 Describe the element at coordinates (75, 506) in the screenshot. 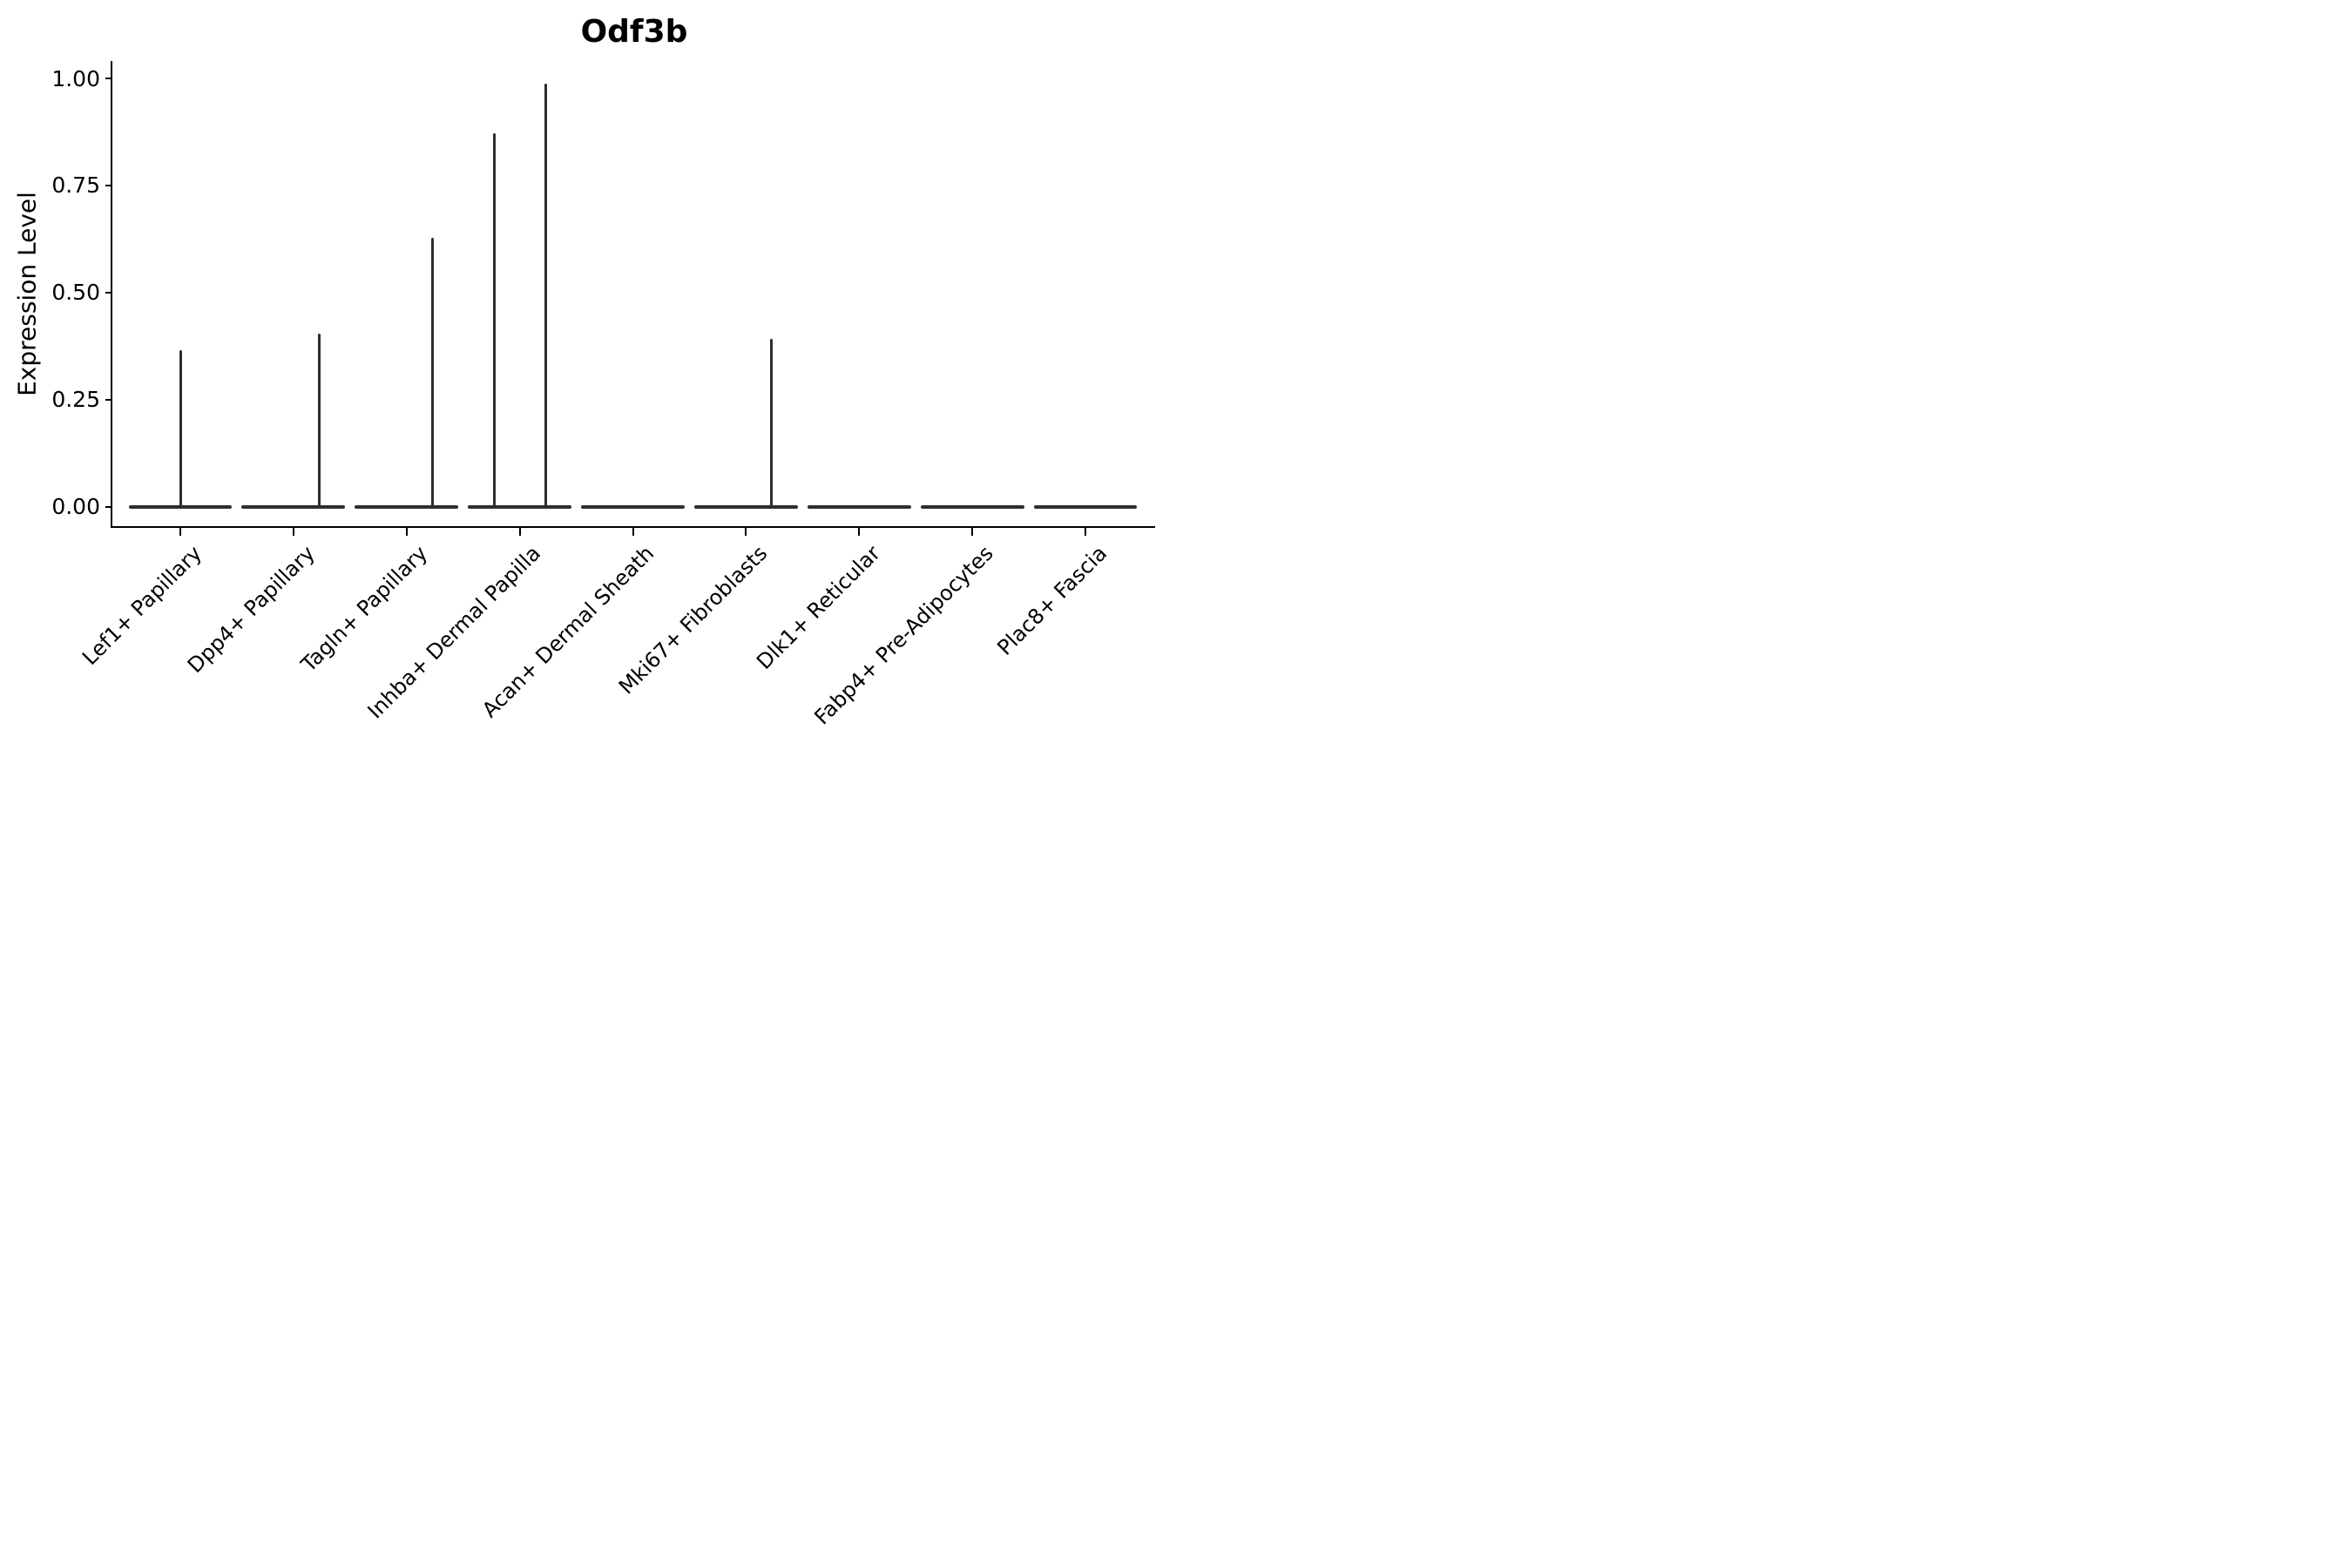

I see `y-tick-label: 0.00` at that location.